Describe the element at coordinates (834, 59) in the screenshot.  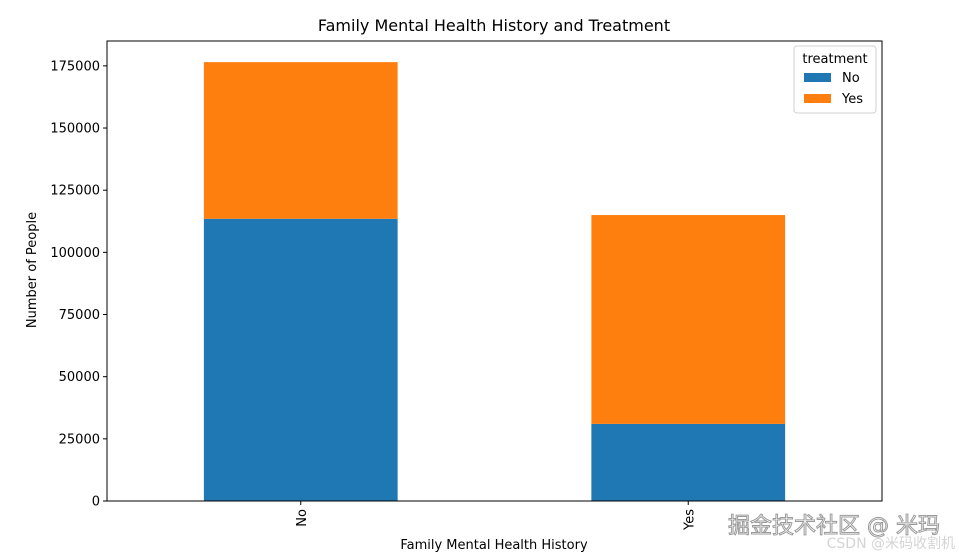
I see `legend-title: treatment` at that location.